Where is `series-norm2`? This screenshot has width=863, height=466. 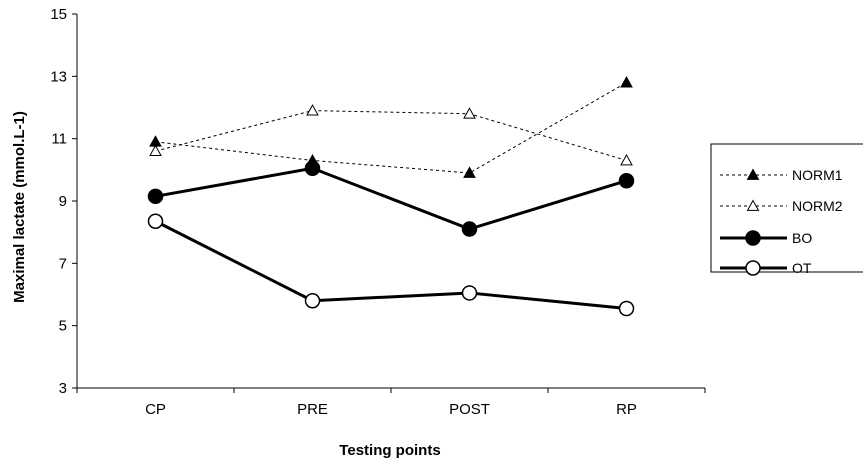
series-norm2 is located at coordinates (391, 135).